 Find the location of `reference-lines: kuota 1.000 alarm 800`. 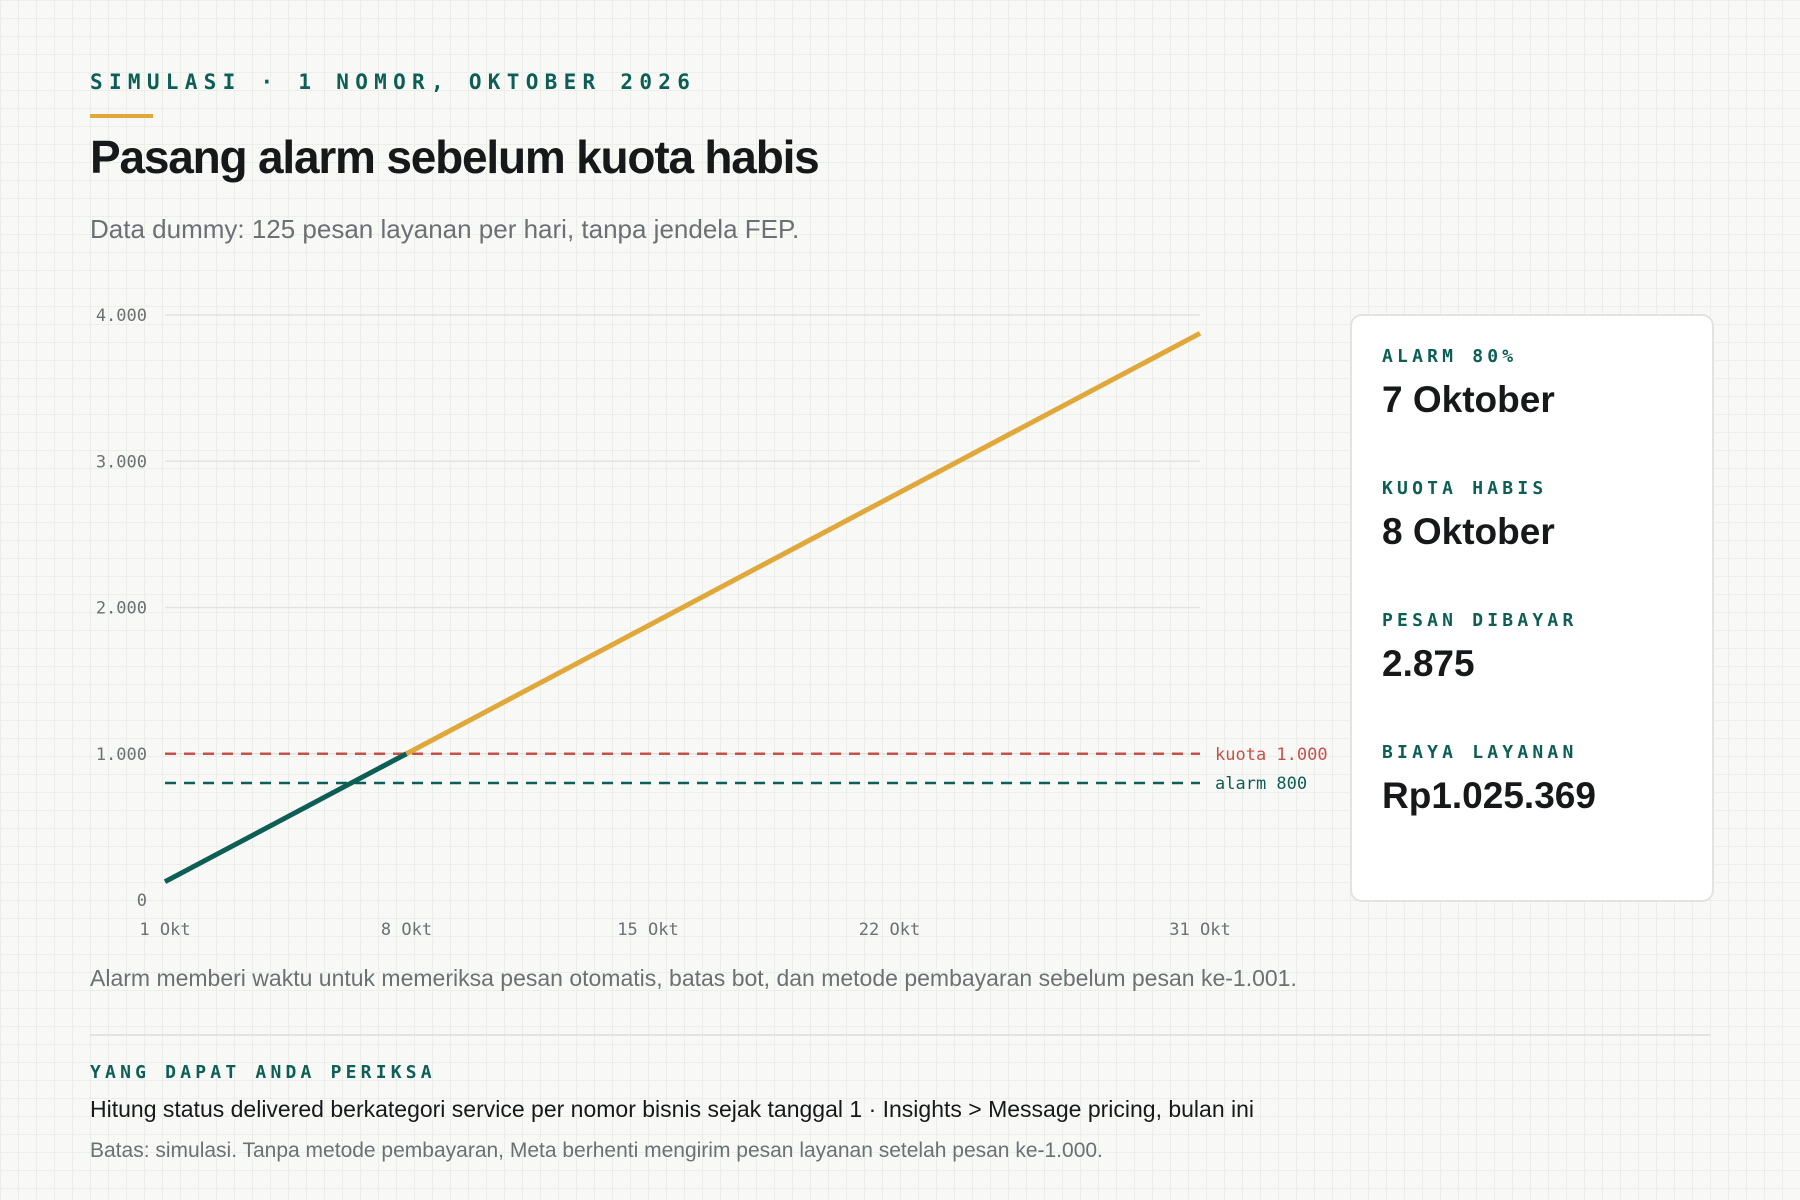

reference-lines: kuota 1.000 alarm 800 is located at coordinates (746, 769).